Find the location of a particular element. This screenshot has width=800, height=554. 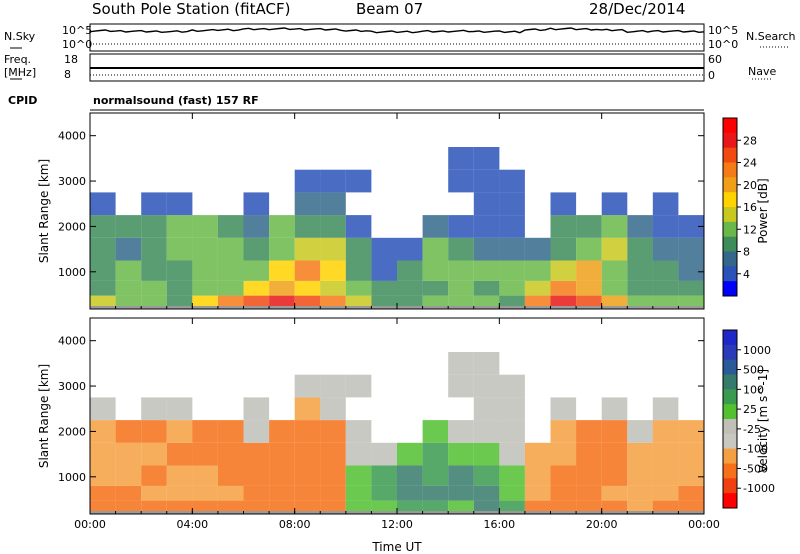

xtick-label: 04:00 is located at coordinates (192, 524).